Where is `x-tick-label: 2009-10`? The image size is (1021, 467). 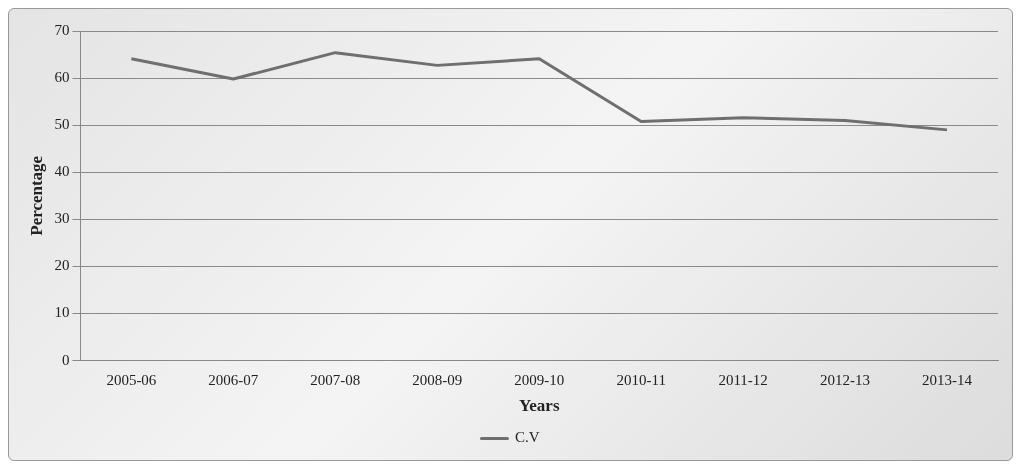 x-tick-label: 2009-10 is located at coordinates (539, 379).